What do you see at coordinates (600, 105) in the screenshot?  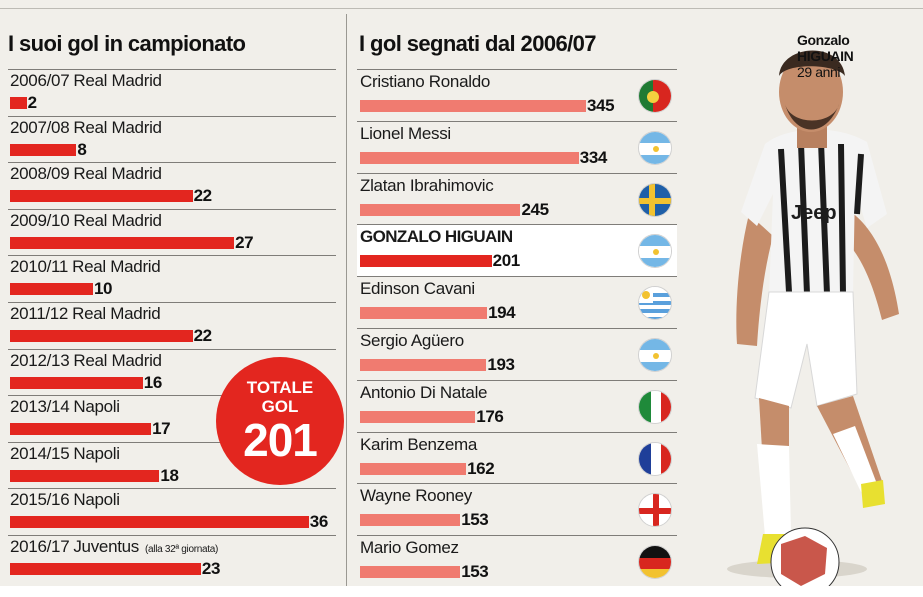 I see `goal-value: 345` at bounding box center [600, 105].